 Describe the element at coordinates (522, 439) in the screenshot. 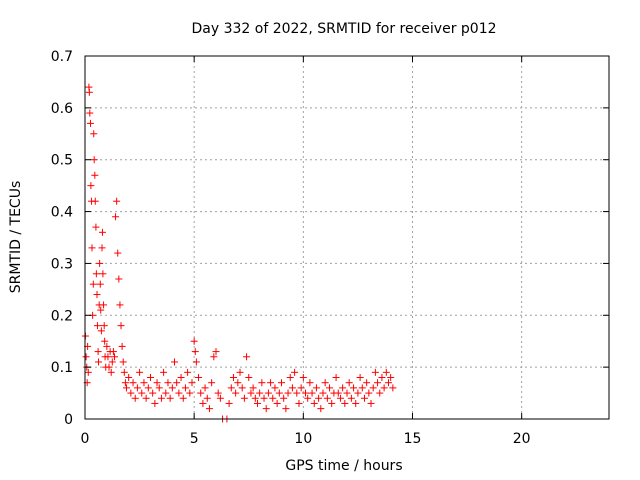

I see `x-tick-label: 20` at that location.